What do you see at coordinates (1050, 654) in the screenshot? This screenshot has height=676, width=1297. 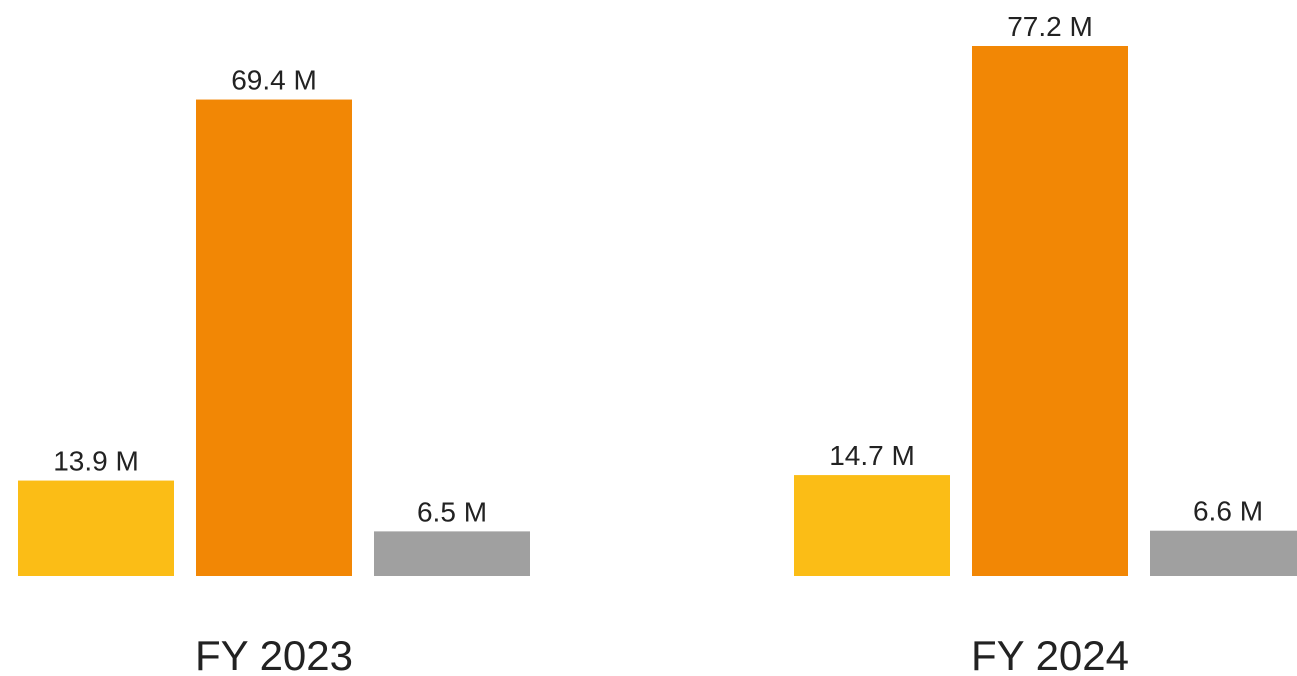 I see `category-label: FY 2024` at bounding box center [1050, 654].